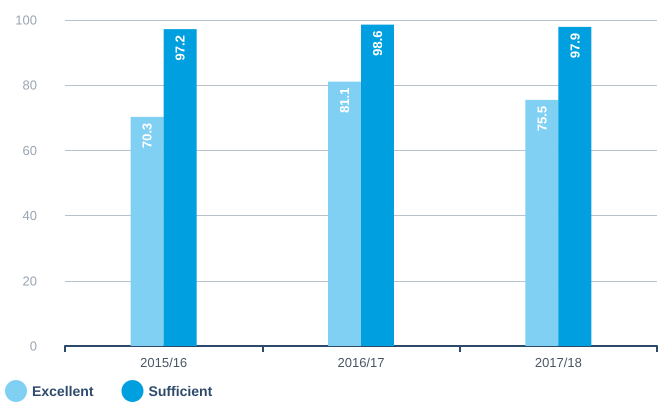 The width and height of the screenshot is (662, 407). What do you see at coordinates (29, 280) in the screenshot?
I see `y-tick-label: 20` at bounding box center [29, 280].